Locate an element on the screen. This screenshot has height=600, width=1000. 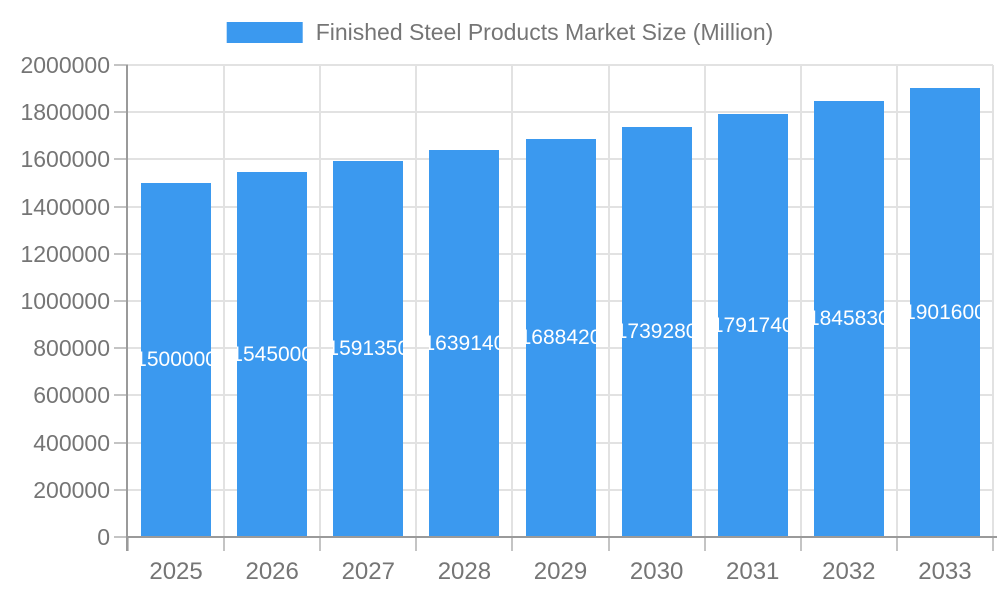
bar-value-label: 1688420 is located at coordinates (561, 337).